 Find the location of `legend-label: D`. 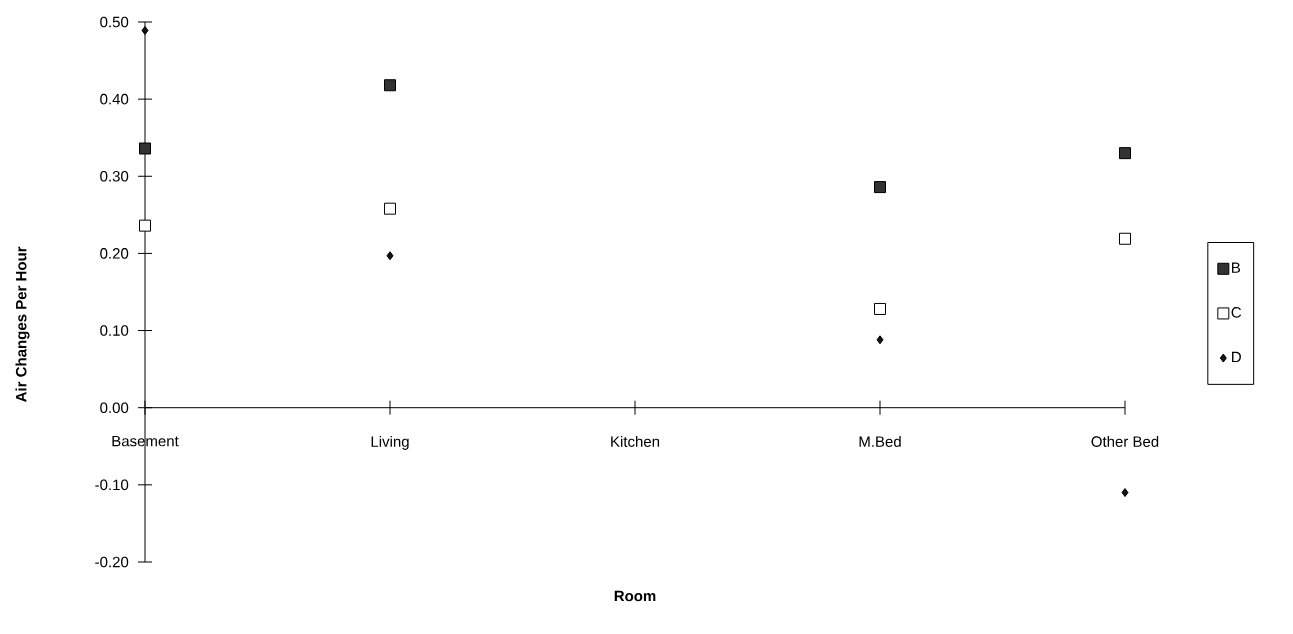

legend-label: D is located at coordinates (1236, 357).